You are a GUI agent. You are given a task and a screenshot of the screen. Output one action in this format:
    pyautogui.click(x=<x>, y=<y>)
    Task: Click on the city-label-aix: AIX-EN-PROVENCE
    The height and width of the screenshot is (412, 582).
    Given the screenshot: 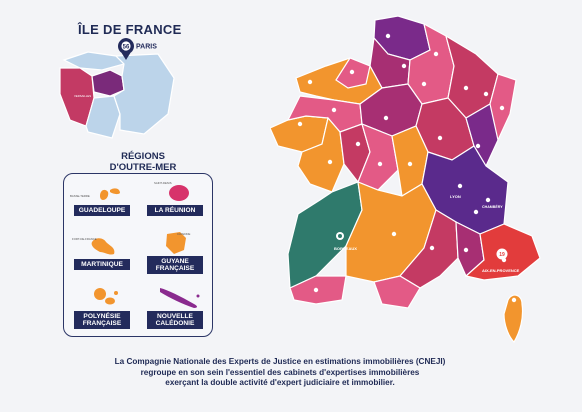 What is the action you would take?
    pyautogui.click(x=501, y=270)
    